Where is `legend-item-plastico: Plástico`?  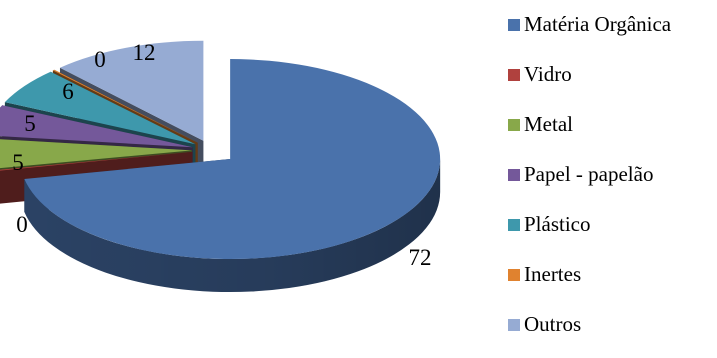 legend-item-plastico: Plástico is located at coordinates (612, 233).